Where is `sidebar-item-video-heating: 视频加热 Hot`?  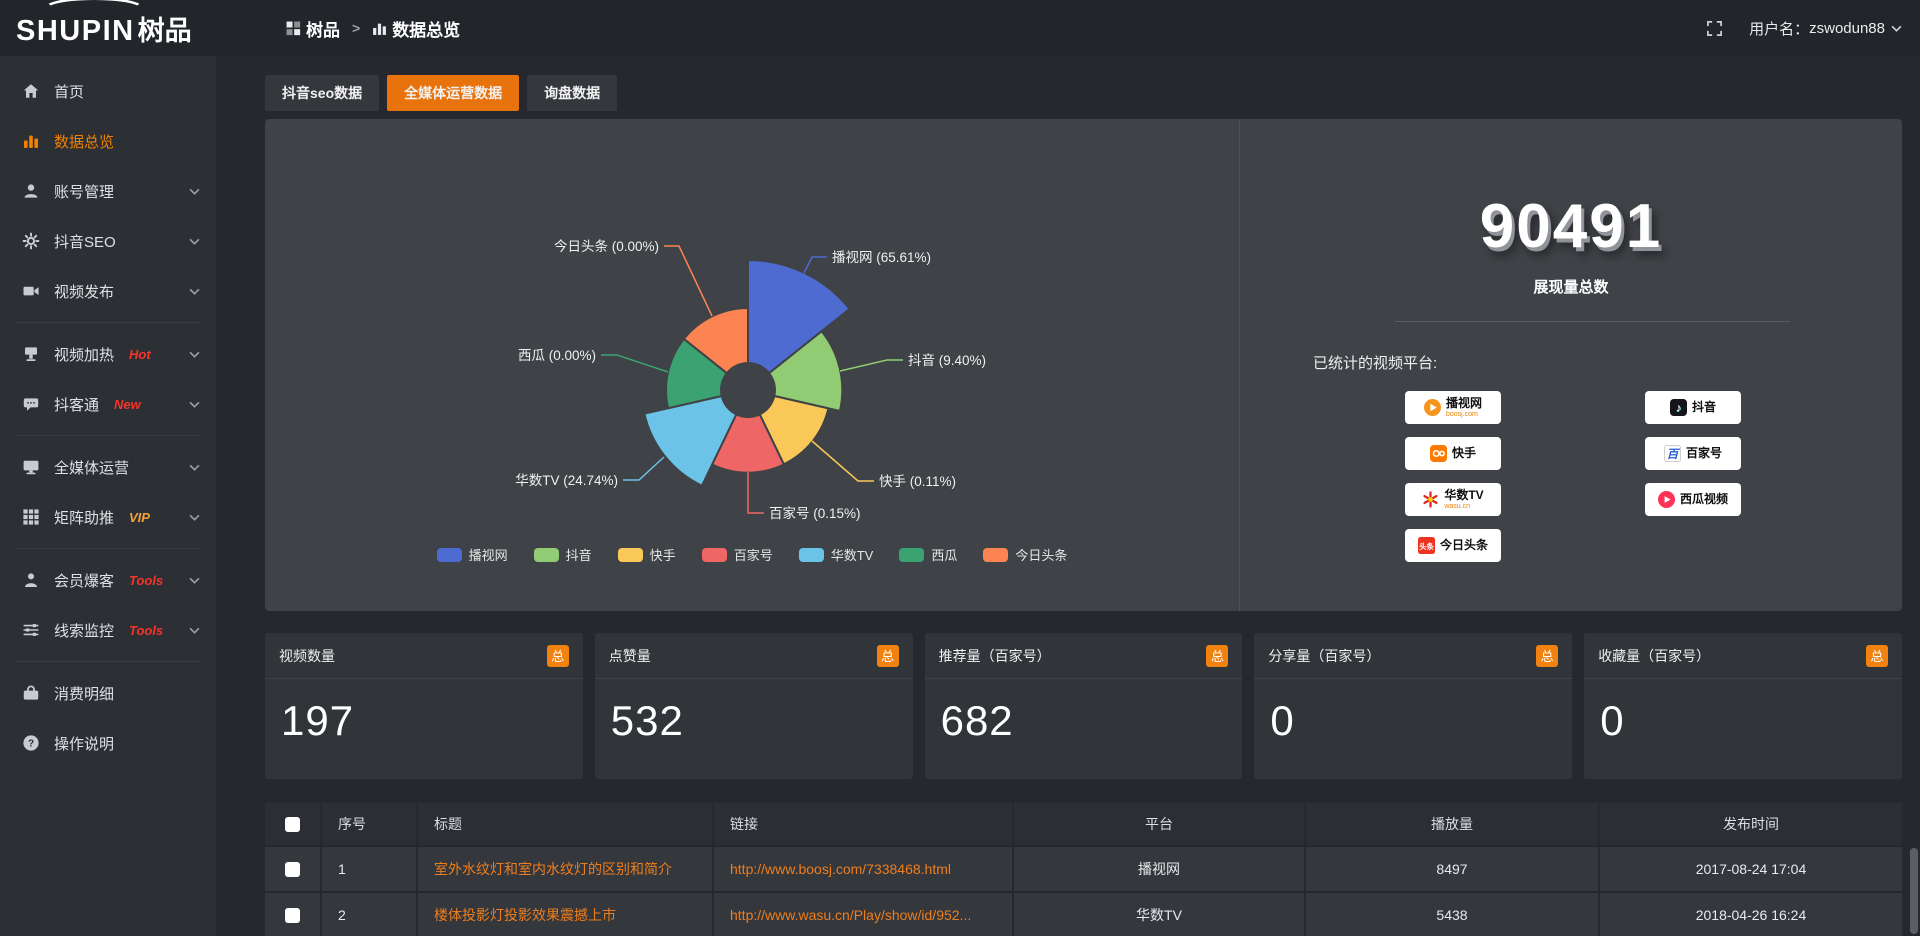 sidebar-item-video-heating: 视频加热 Hot is located at coordinates (108, 354).